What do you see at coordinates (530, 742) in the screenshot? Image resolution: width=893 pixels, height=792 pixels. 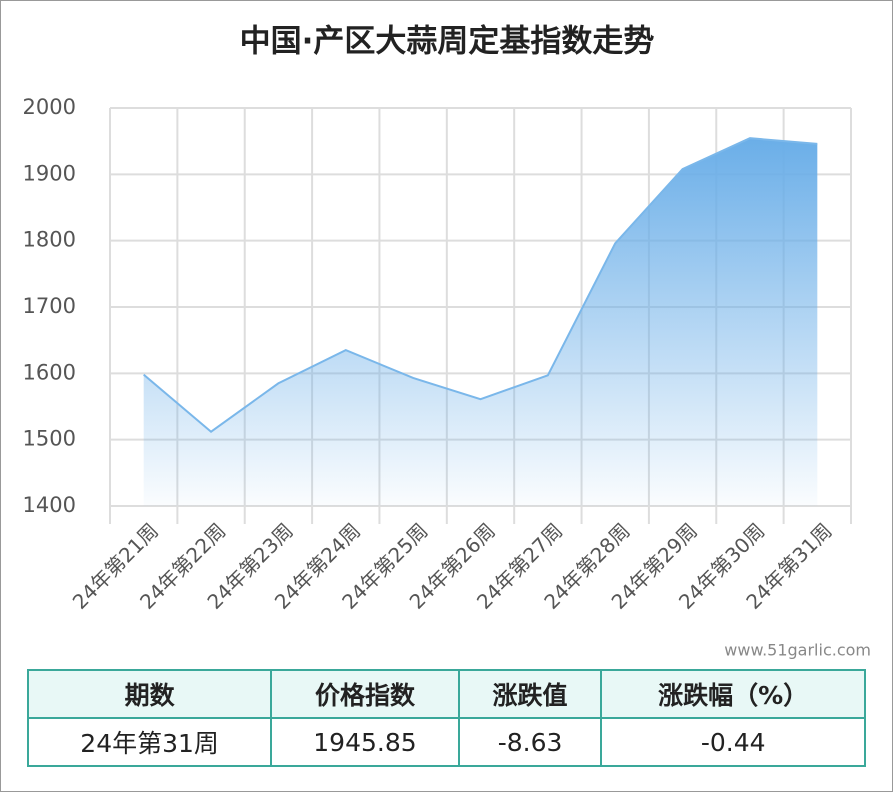 I see `table-cell: -8.63` at bounding box center [530, 742].